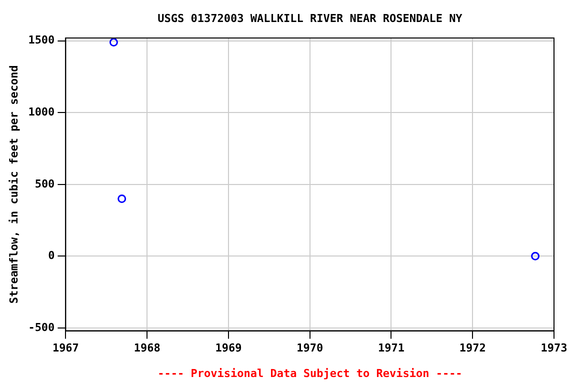 This screenshot has height=384, width=576. Describe the element at coordinates (65, 347) in the screenshot. I see `x-tick-label: 1967` at that location.